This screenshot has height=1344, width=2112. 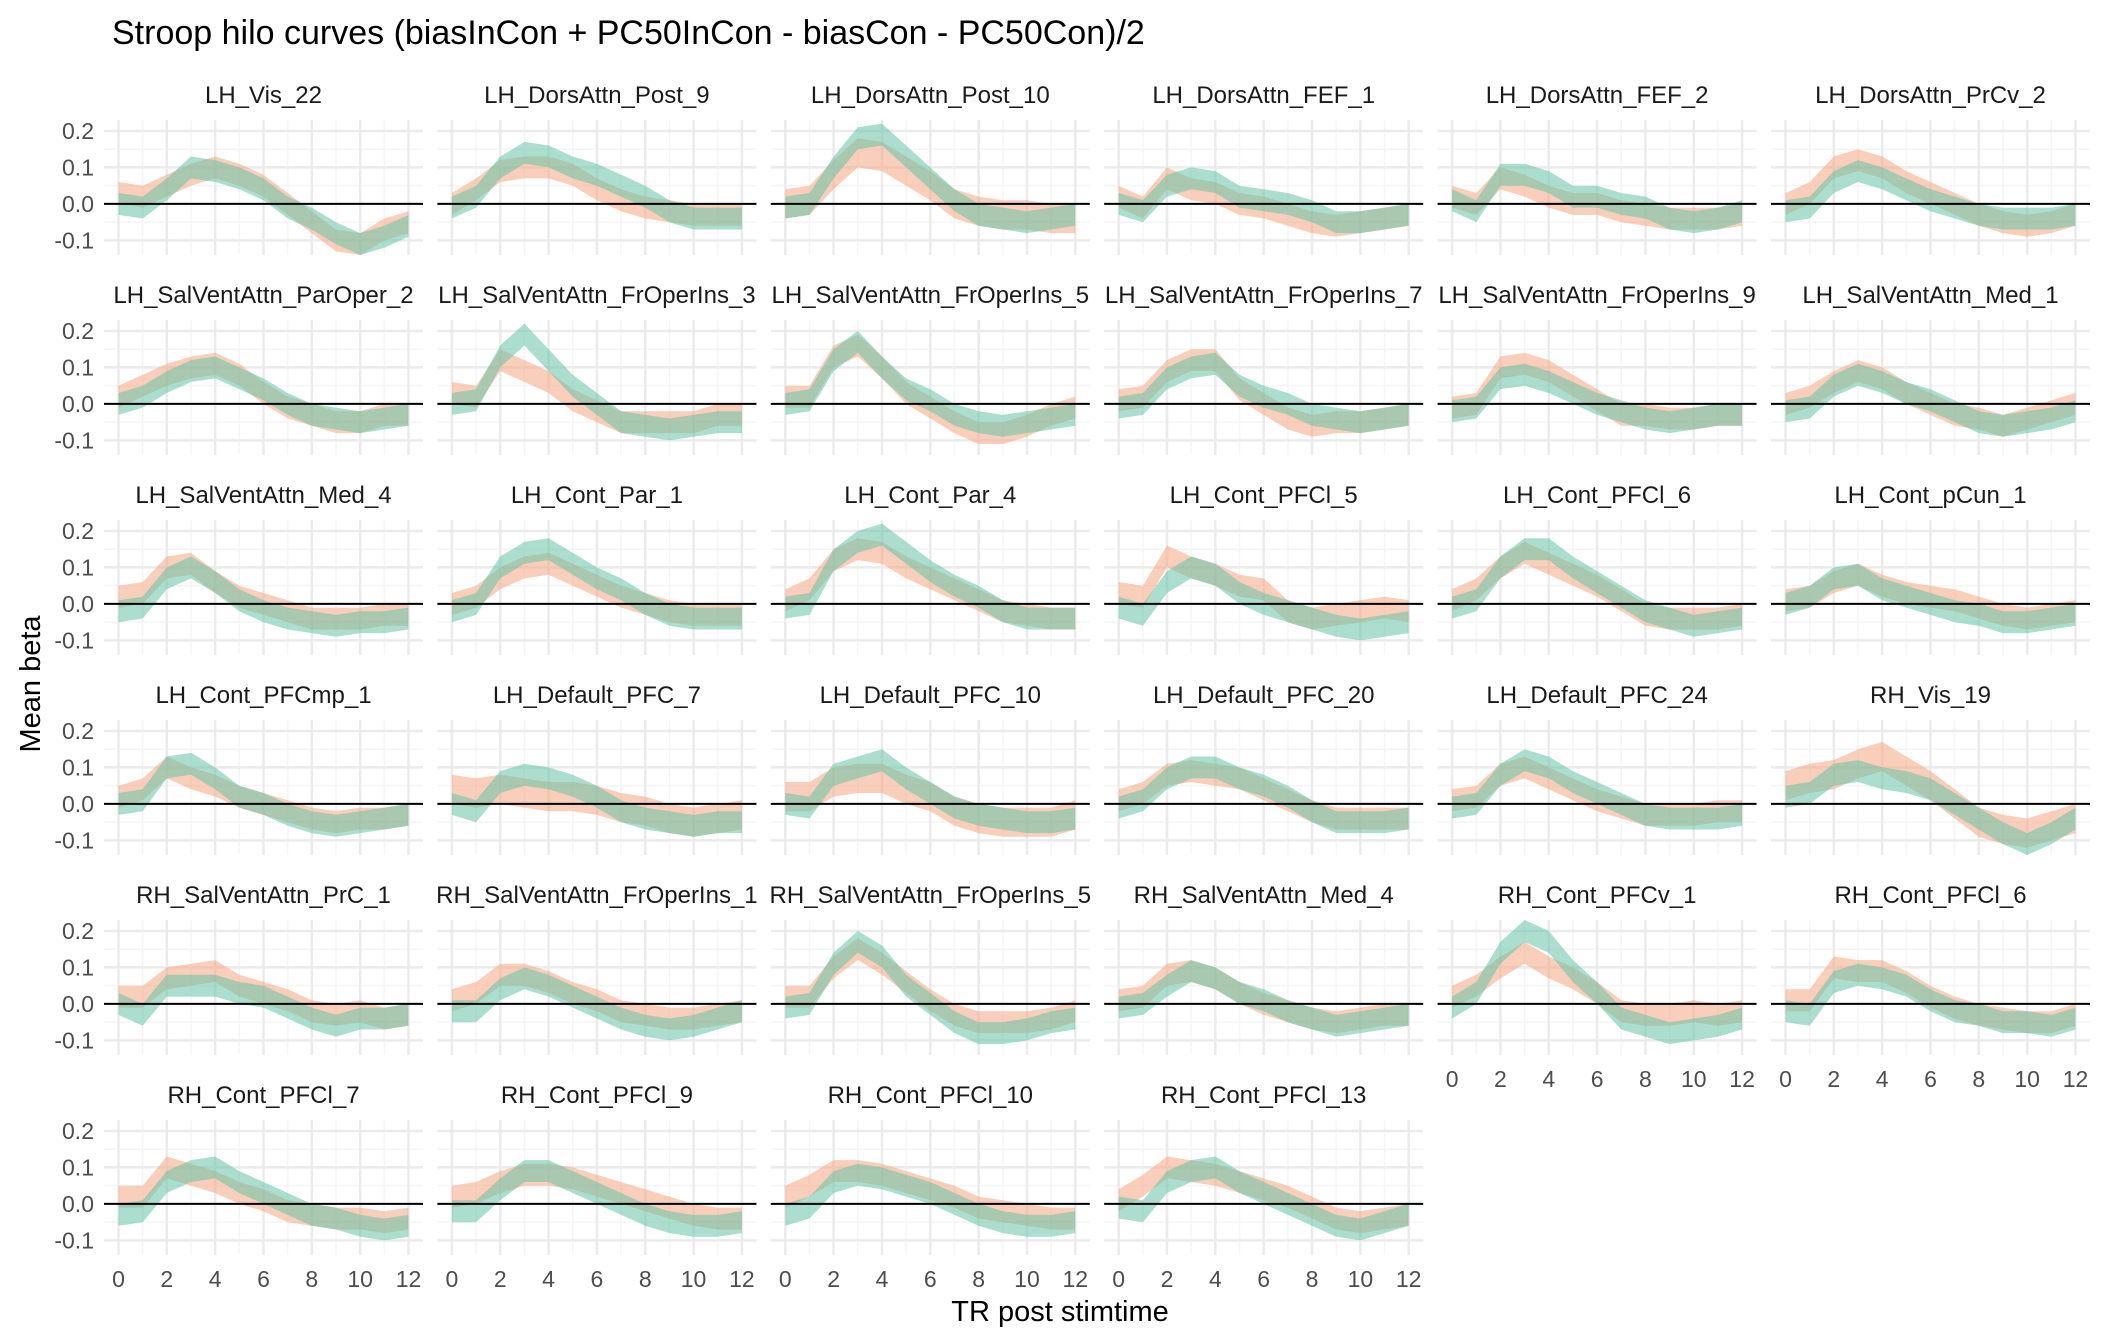 I want to click on facet-label: LH_Cont_Par_4, so click(x=930, y=495).